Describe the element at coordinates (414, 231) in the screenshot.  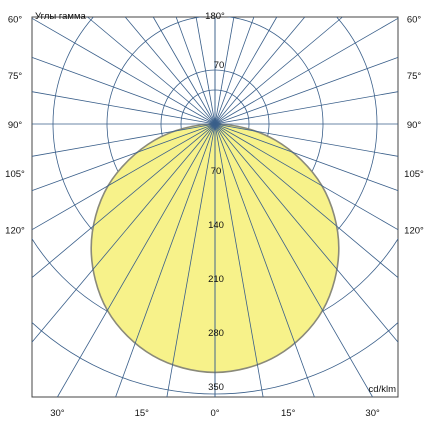
I see `right-angle-label-120: 120°` at that location.